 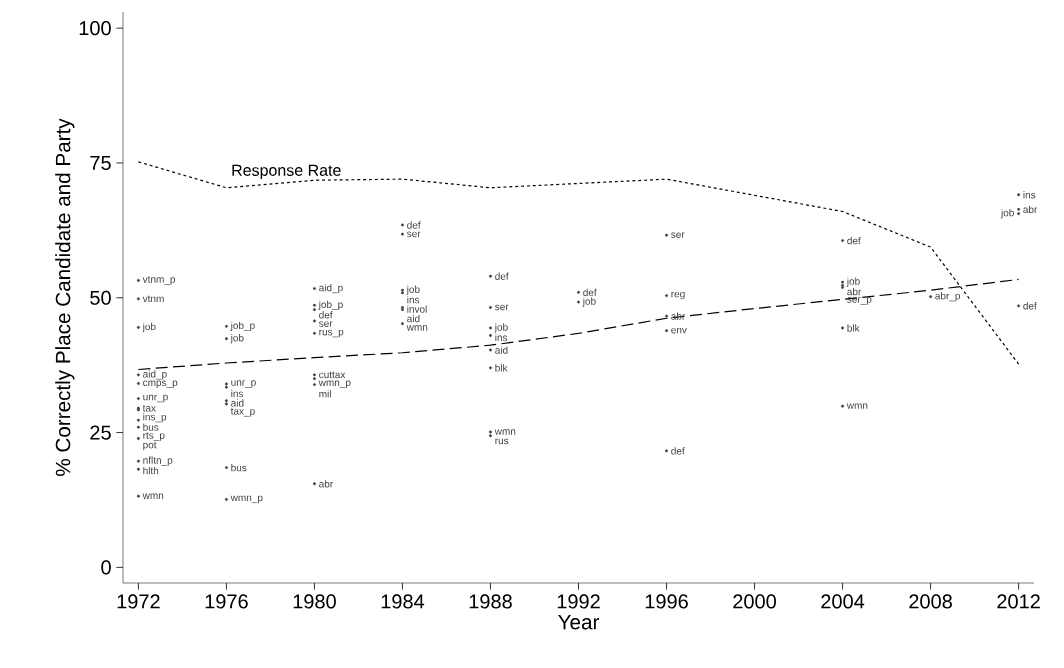 What do you see at coordinates (754, 601) in the screenshot?
I see `x-tick-label: 2000` at bounding box center [754, 601].